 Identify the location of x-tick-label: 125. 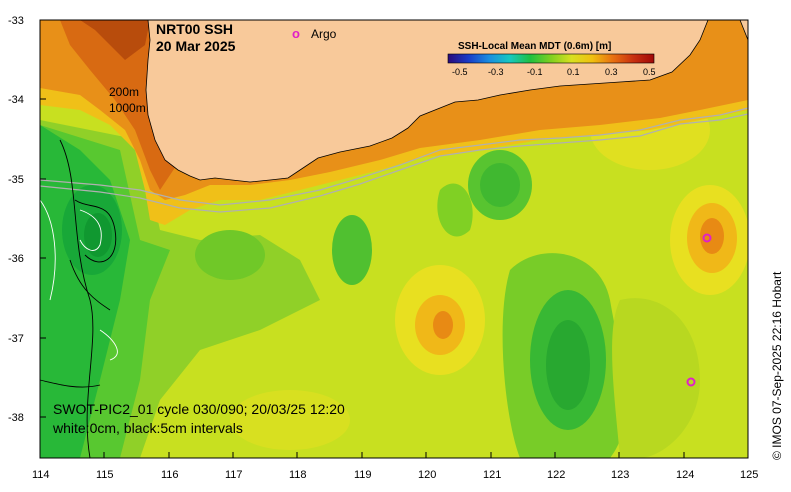
(749, 475).